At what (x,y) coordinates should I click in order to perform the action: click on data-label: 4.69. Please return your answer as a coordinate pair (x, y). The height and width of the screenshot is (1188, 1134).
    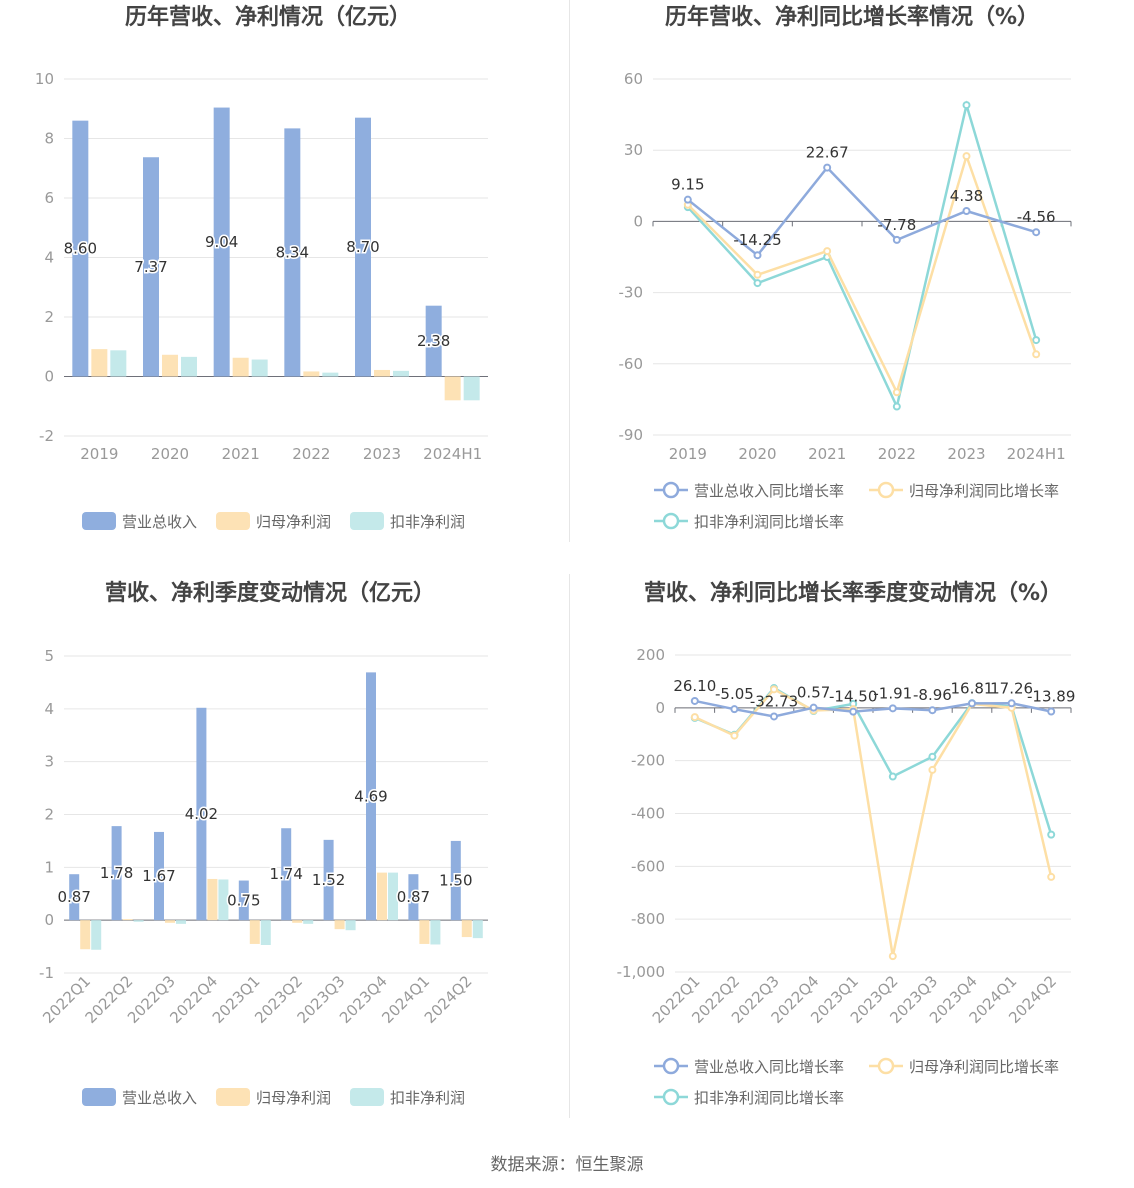
    Looking at the image, I should click on (370, 796).